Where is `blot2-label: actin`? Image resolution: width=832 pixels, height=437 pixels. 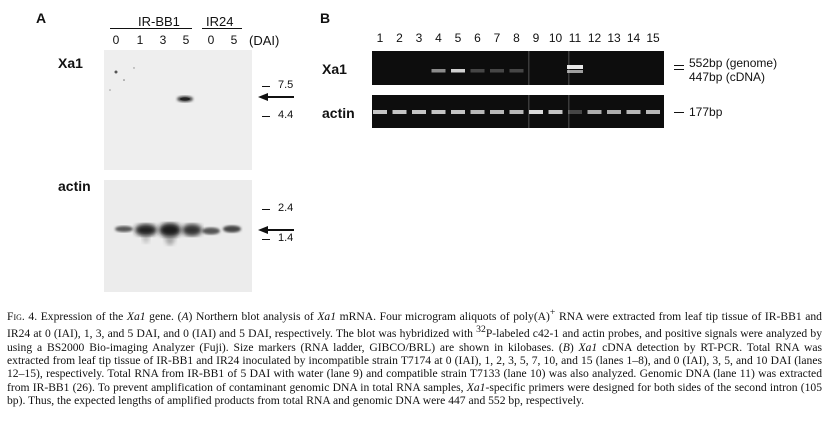 blot2-label: actin is located at coordinates (74, 186).